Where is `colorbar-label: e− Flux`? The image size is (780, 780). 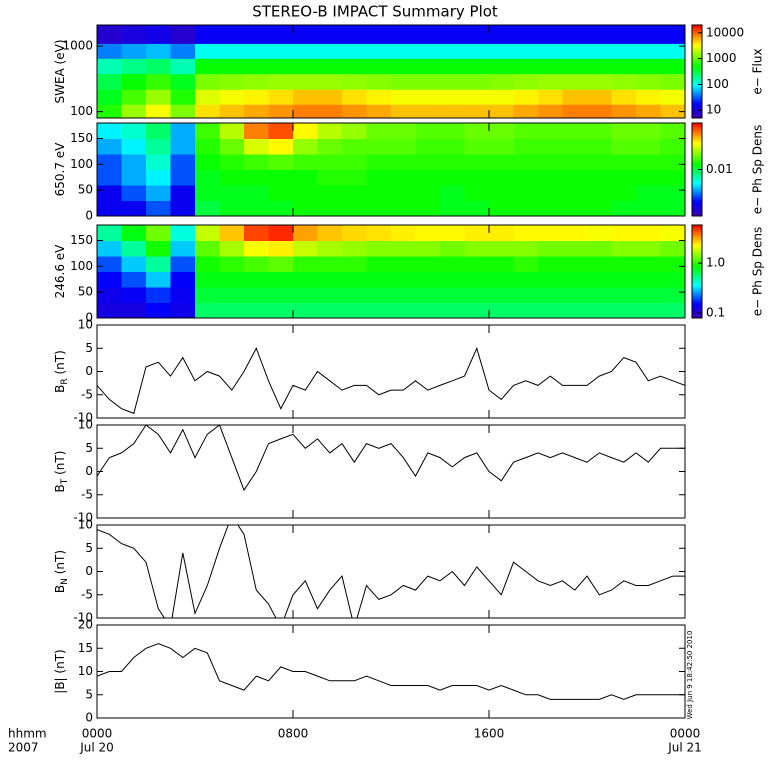 colorbar-label: e− Flux is located at coordinates (758, 71).